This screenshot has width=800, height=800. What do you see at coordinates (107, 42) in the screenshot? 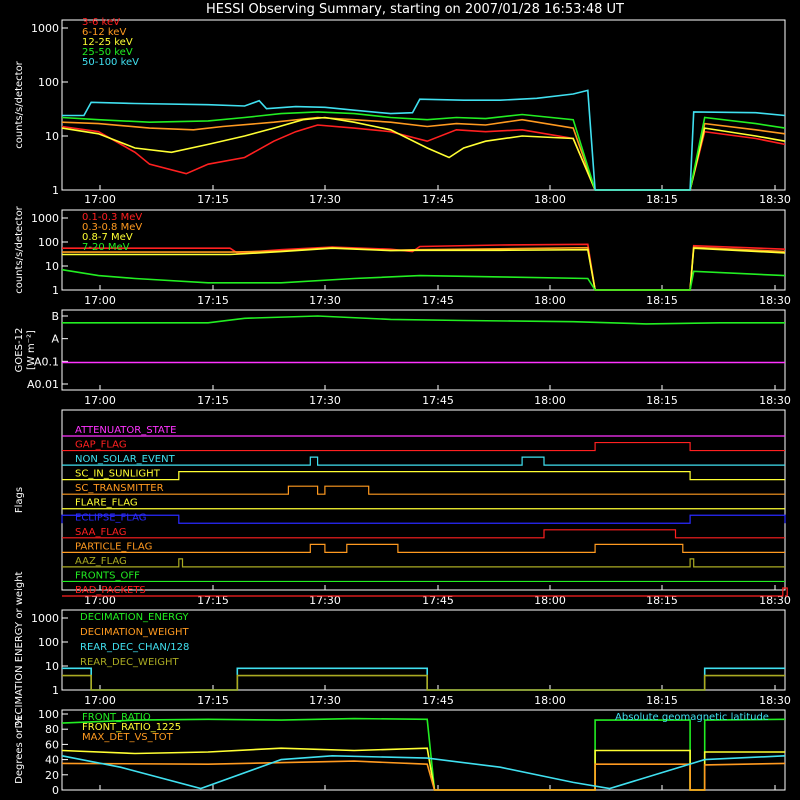
I see `legend-entry: 12-25 keV` at bounding box center [107, 42].